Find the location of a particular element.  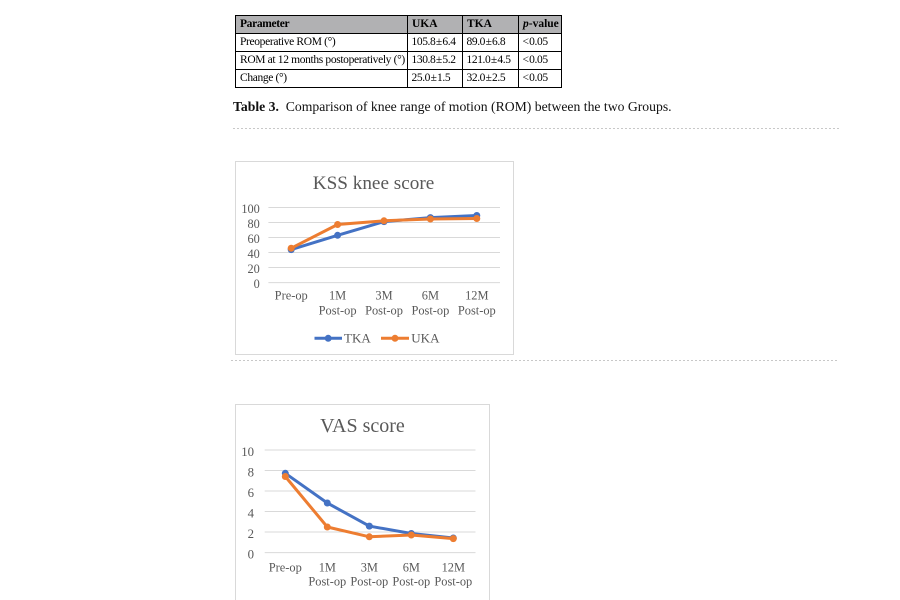

svg-text: UKA is located at coordinates (425, 338).